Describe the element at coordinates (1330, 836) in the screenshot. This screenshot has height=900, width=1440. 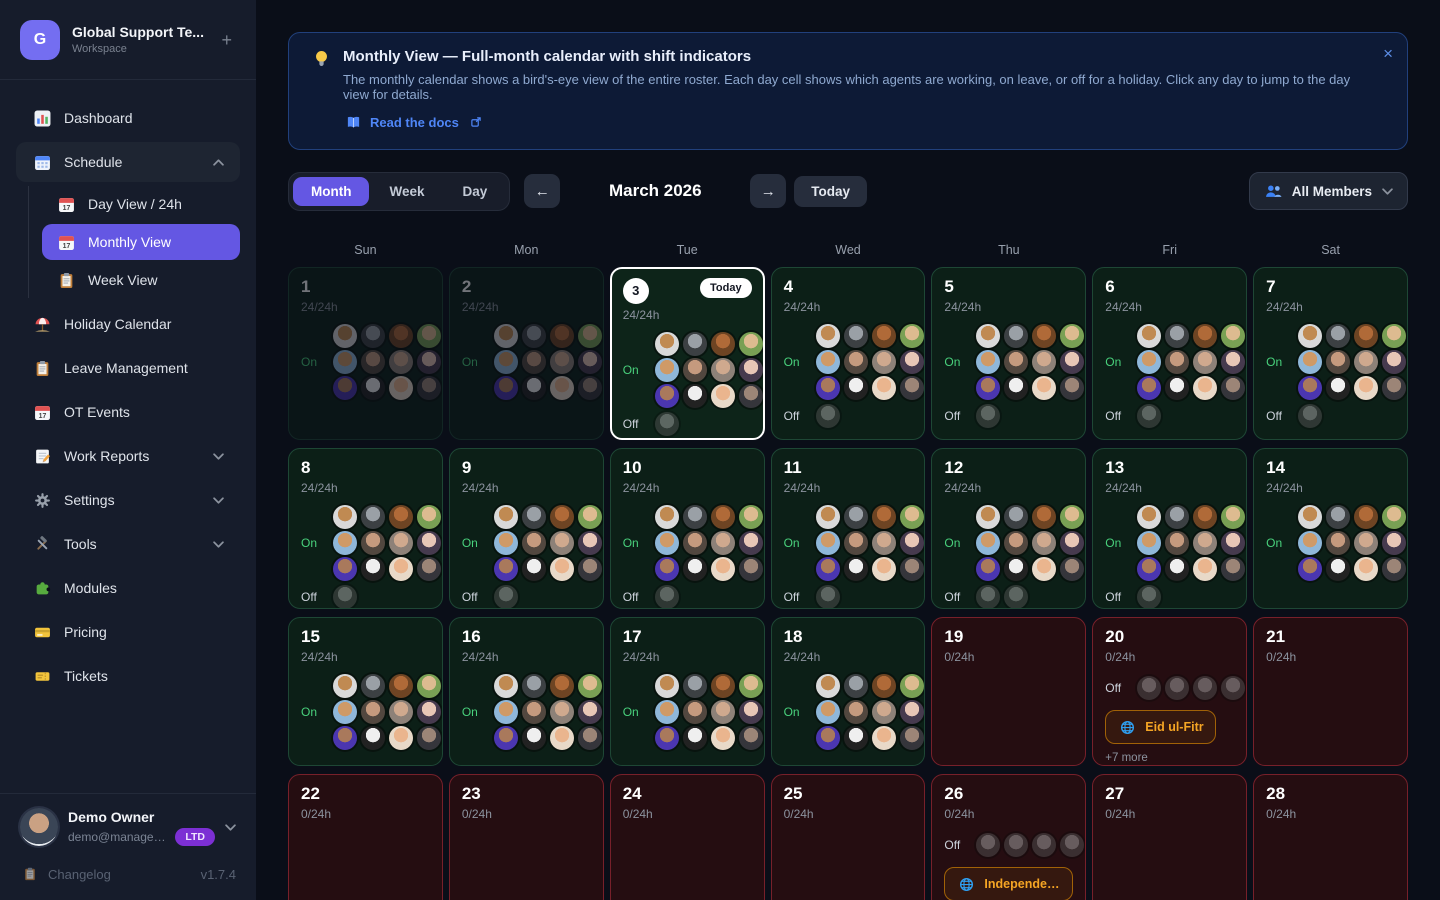
I see `day-cell: 28 0/24h` at that location.